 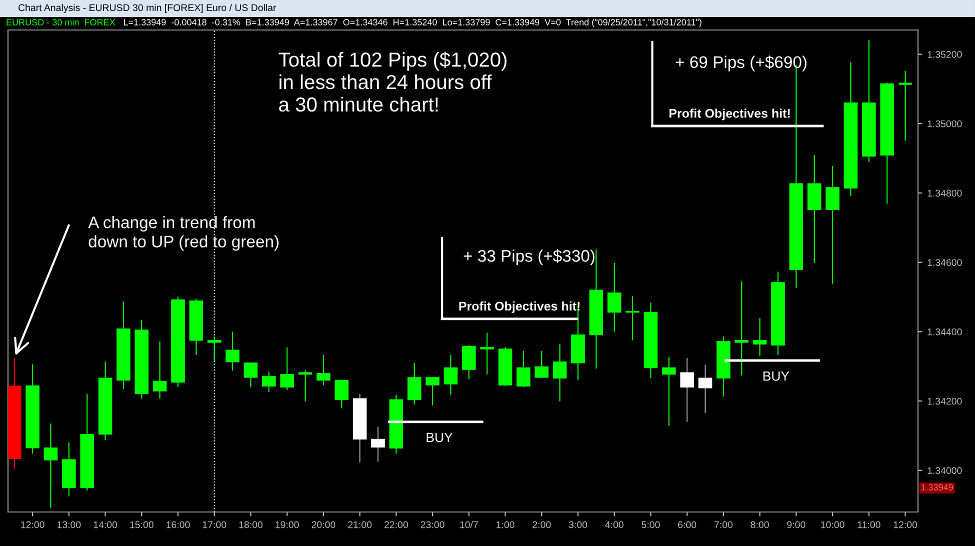 I want to click on x-tick-label: 20:00, so click(x=324, y=524).